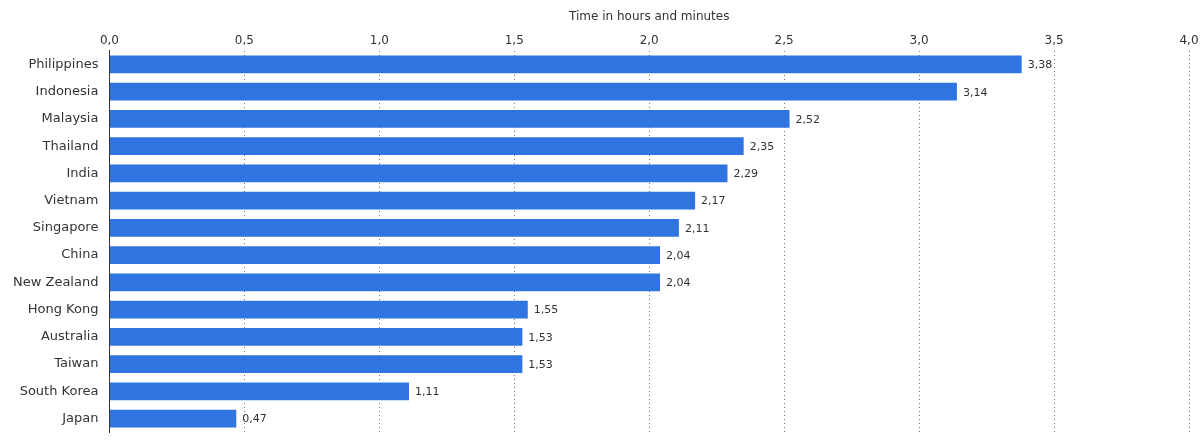  I want to click on data-label: 2,35, so click(762, 147).